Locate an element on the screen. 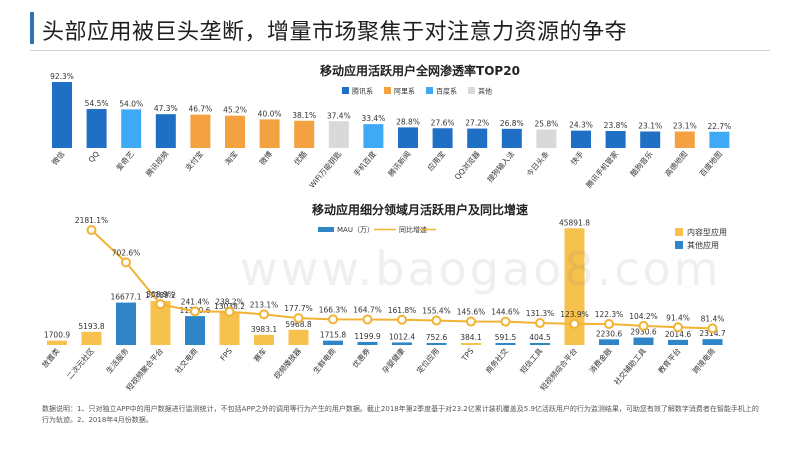  chart1-value-label: 54.5% is located at coordinates (97, 103).